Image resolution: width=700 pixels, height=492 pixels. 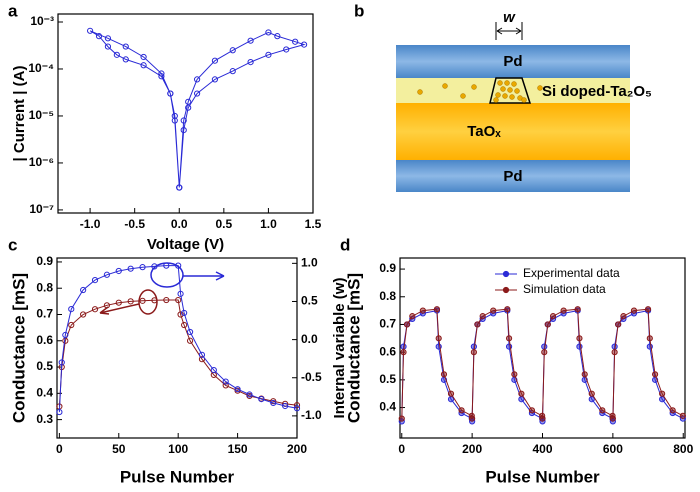 What do you see at coordinates (41, 209) in the screenshot?
I see `y-tick-label: 10⁻⁷` at bounding box center [41, 209].